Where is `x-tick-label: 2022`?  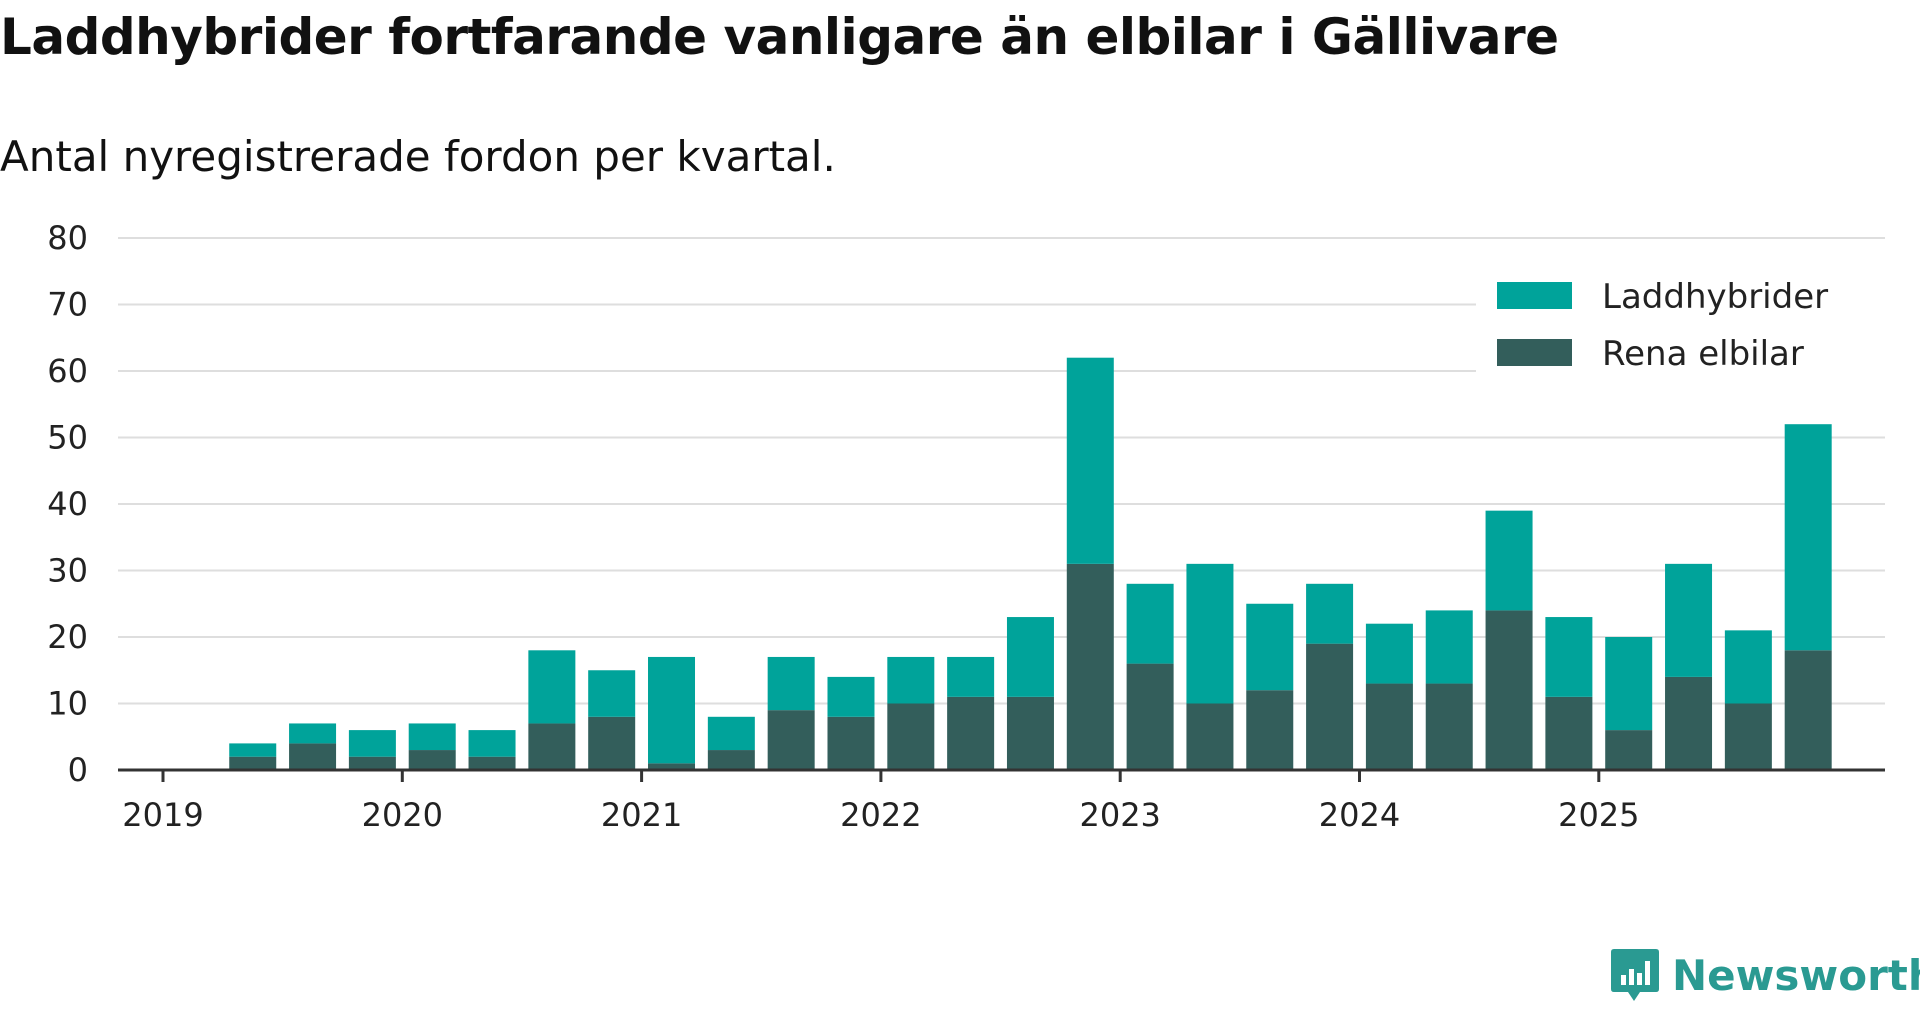
x-tick-label: 2022 is located at coordinates (880, 815).